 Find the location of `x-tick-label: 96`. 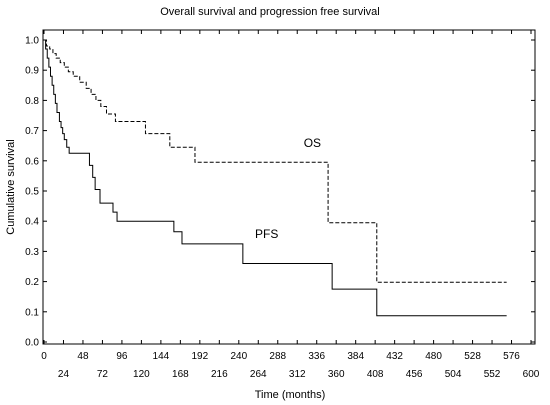

x-tick-label: 96 is located at coordinates (122, 356).